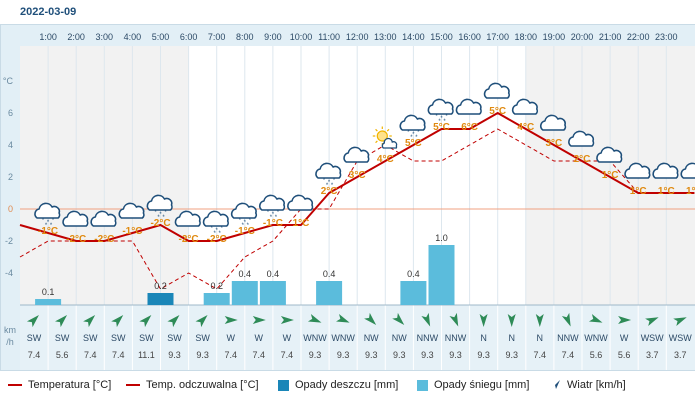 Image resolution: width=695 pixels, height=408 pixels. I want to click on hour-label: 19:00, so click(554, 37).